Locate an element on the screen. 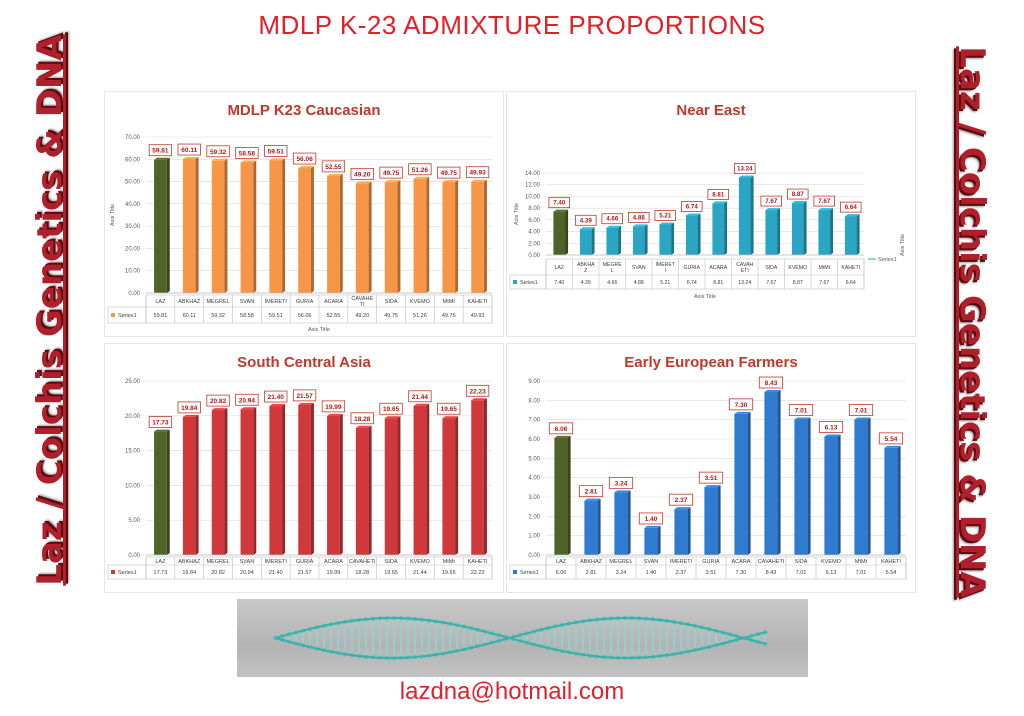 This screenshot has width=1024, height=716. data-table-value: 22.23 is located at coordinates (478, 573).